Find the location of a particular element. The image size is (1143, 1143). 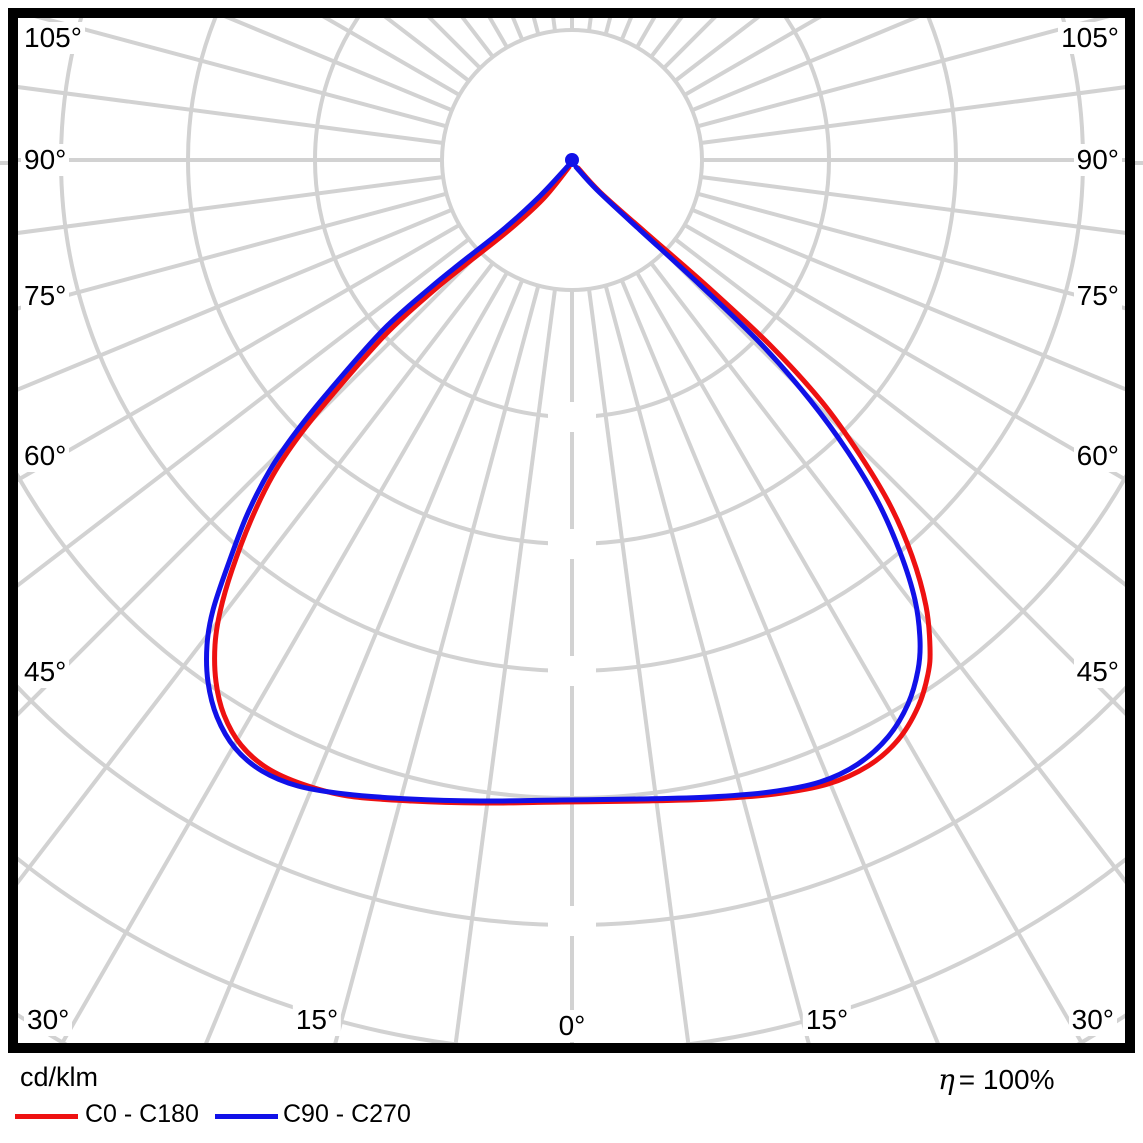

angle-label-left-60: 60° is located at coordinates (45, 456).